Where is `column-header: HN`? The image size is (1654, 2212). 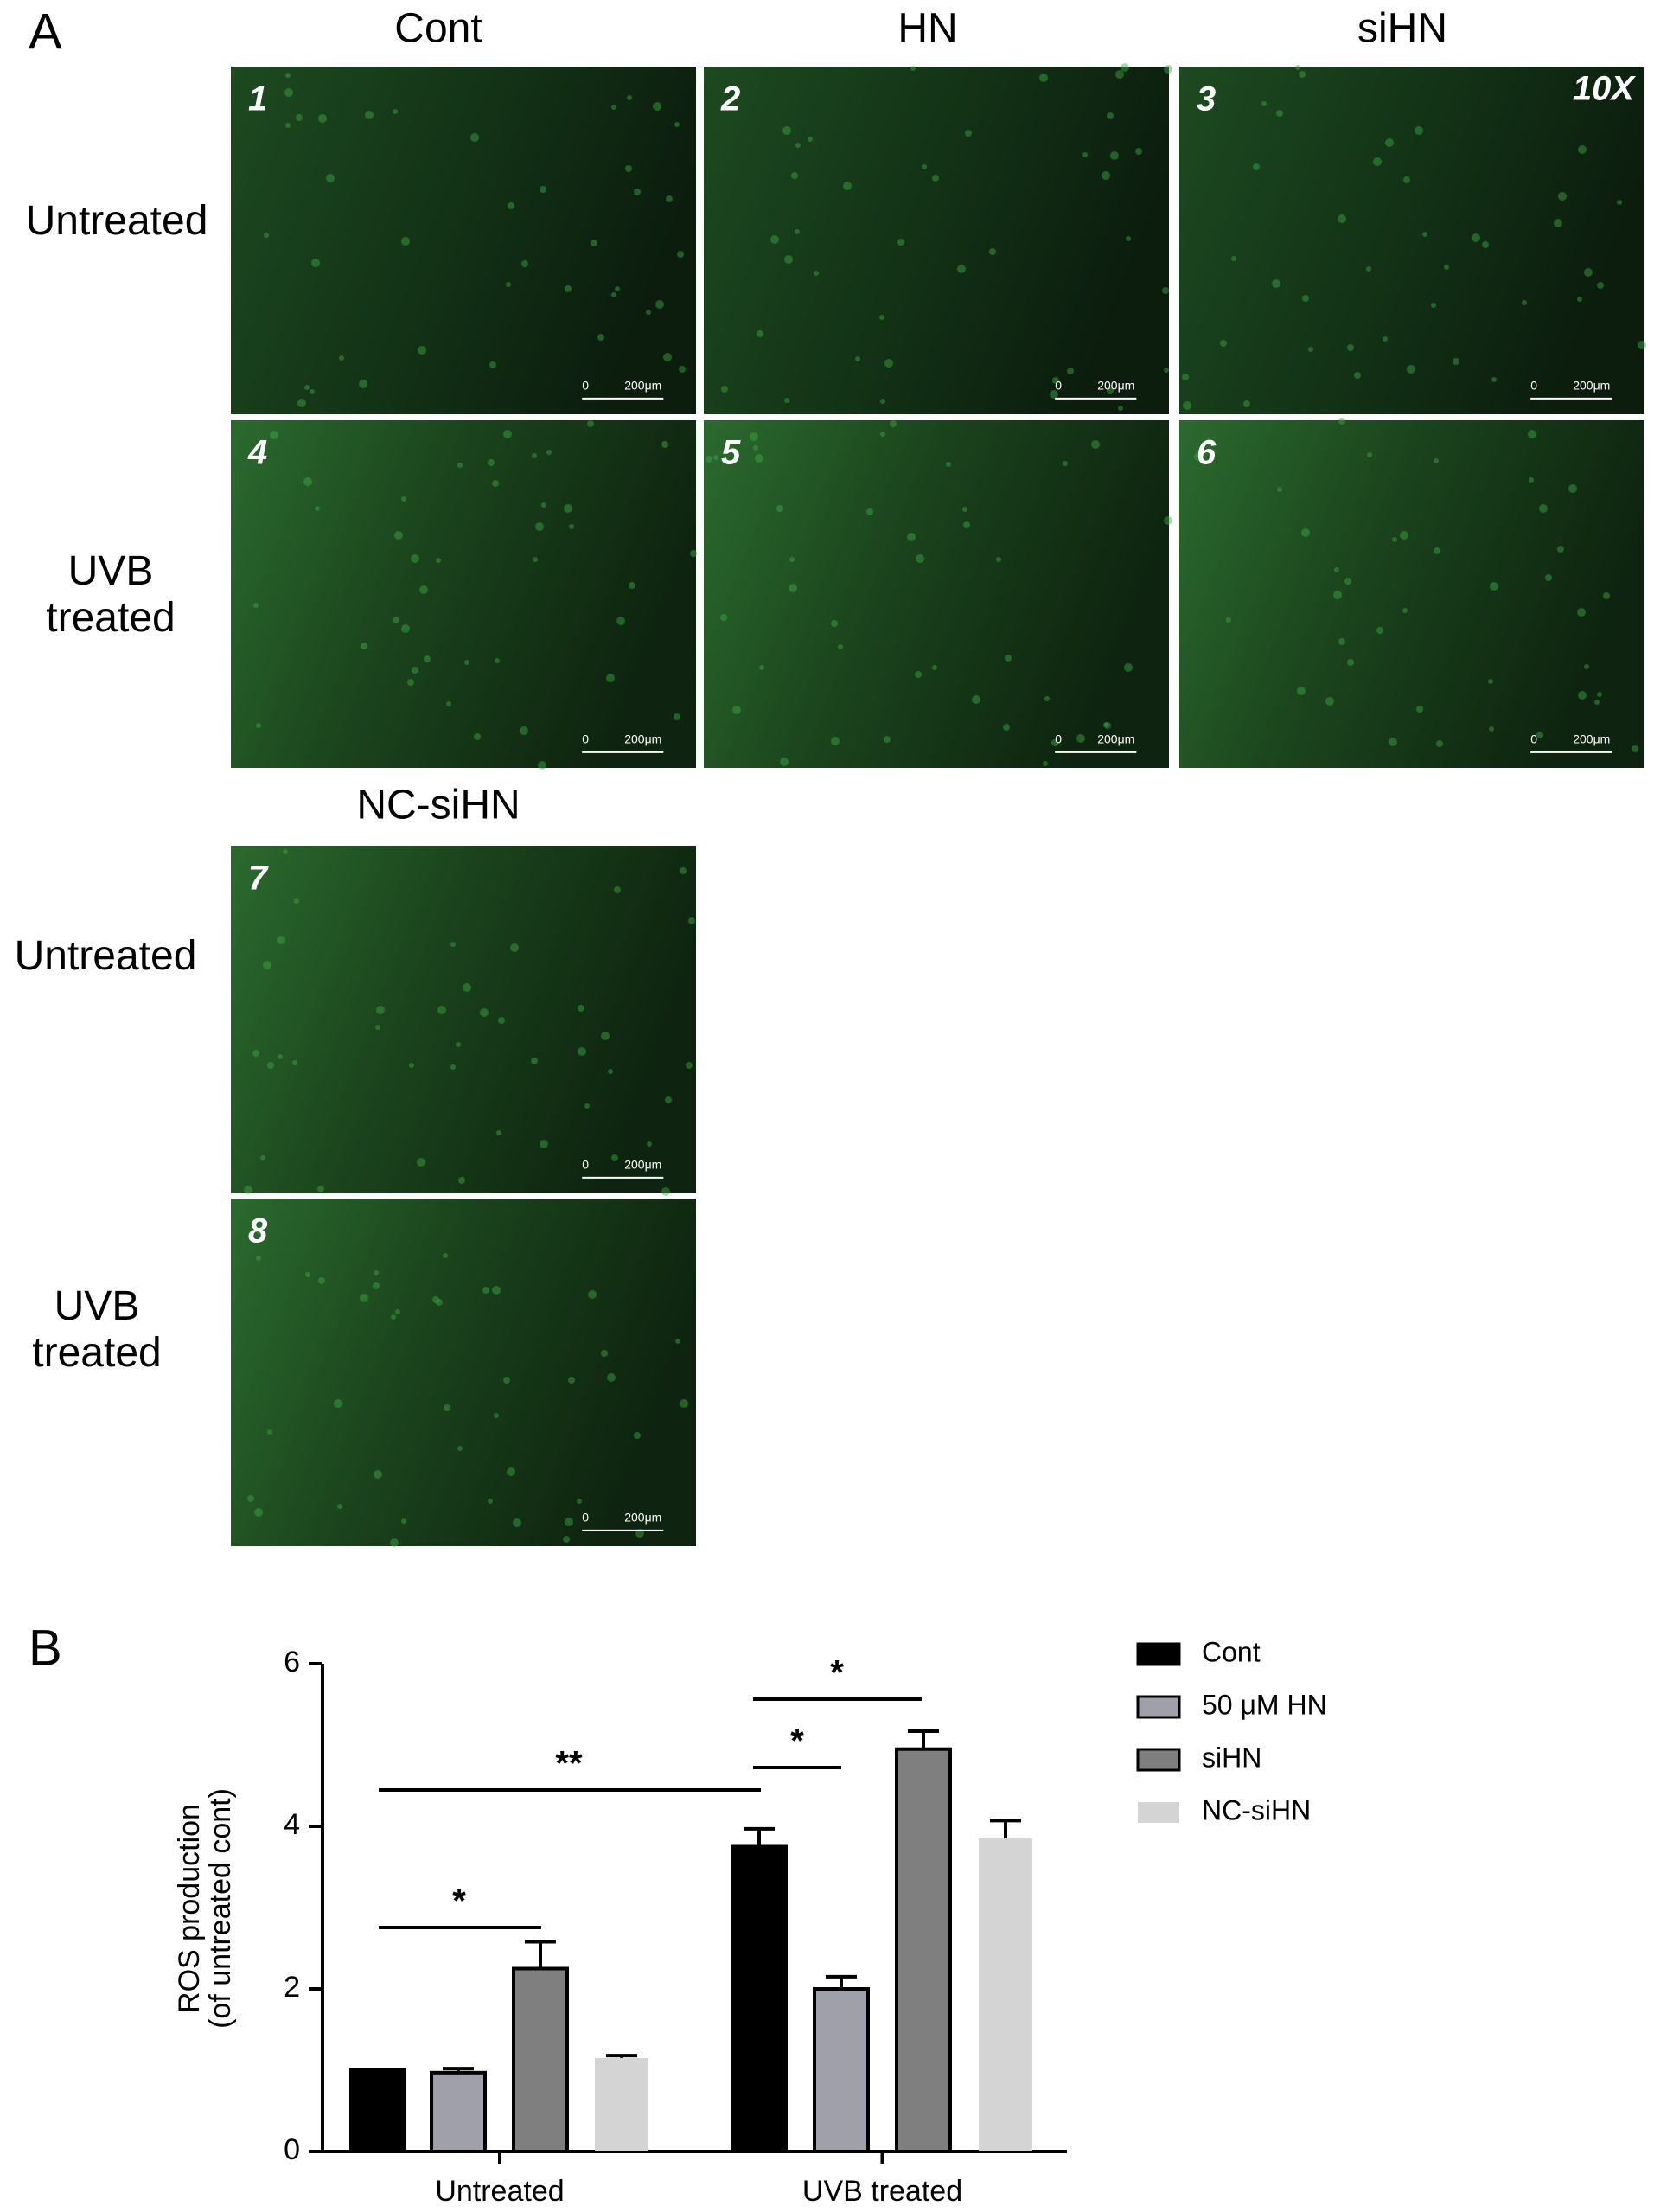
column-header: HN is located at coordinates (927, 29).